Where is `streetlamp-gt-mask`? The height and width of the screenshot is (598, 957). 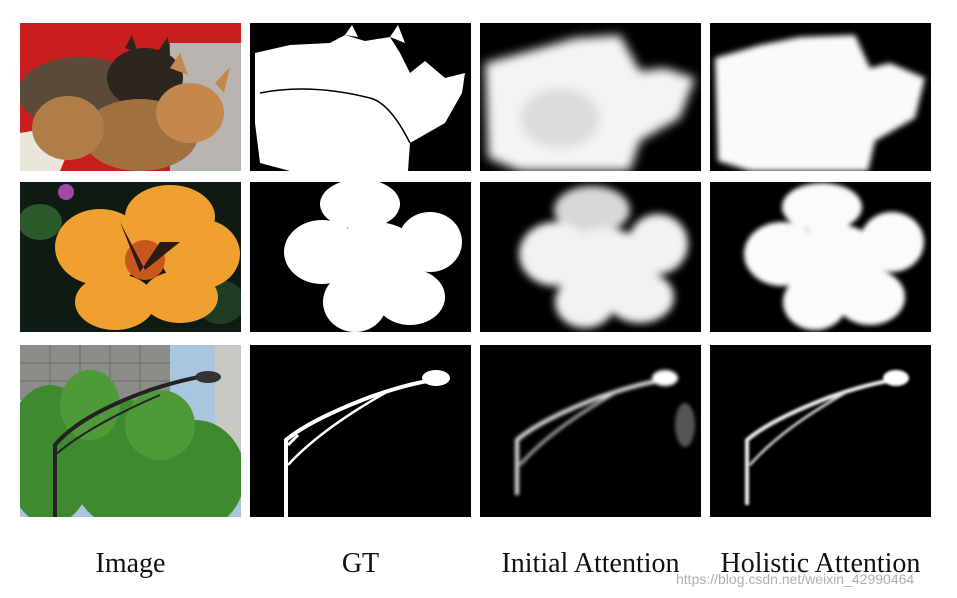 streetlamp-gt-mask is located at coordinates (360, 431).